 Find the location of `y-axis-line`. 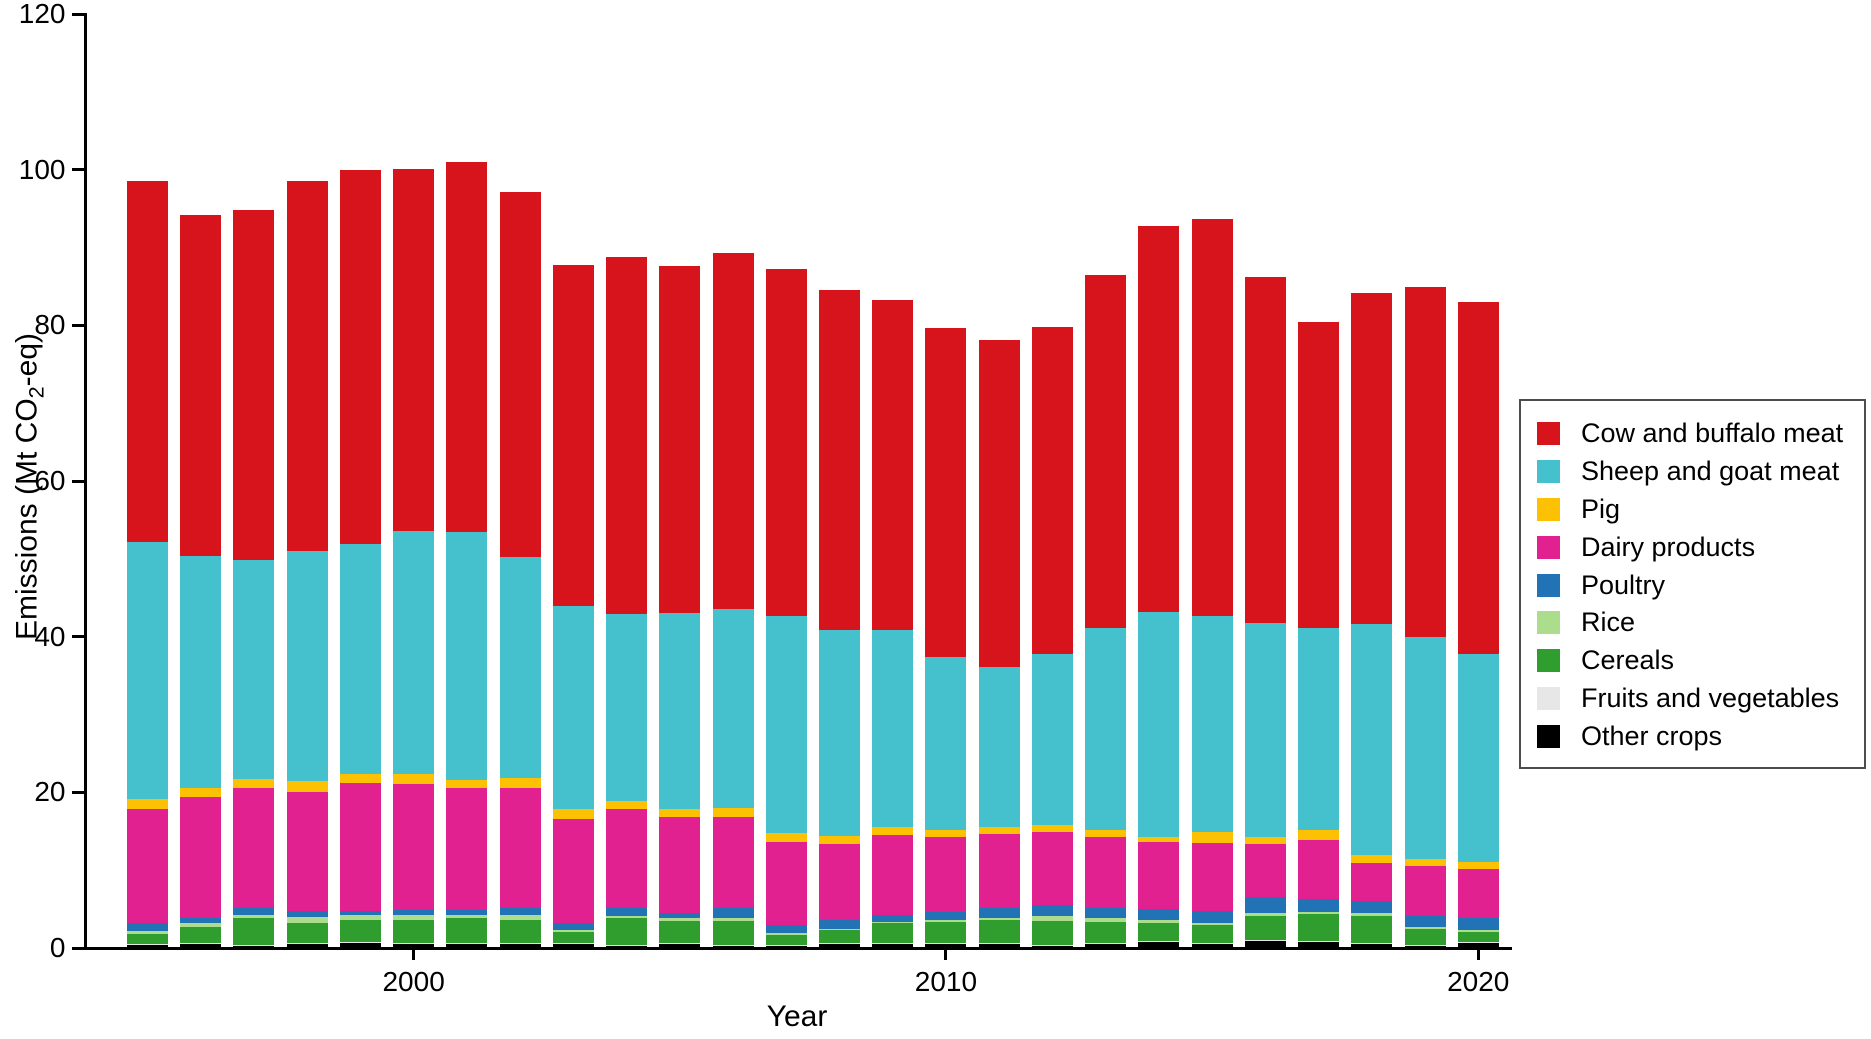

y-axis-line is located at coordinates (85, 481).